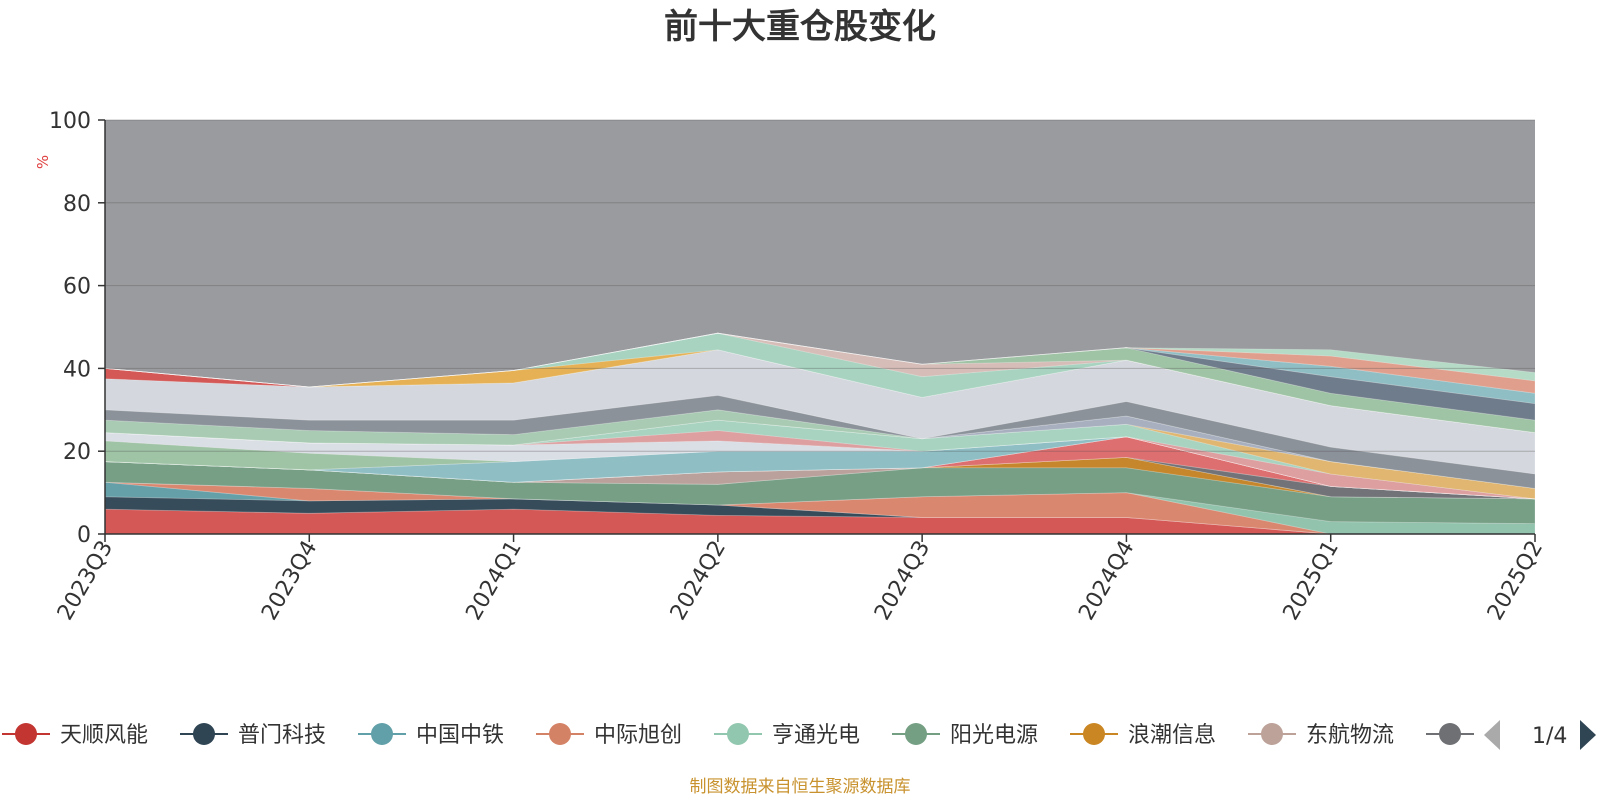 The image size is (1600, 800). I want to click on y-tick-label: 40, so click(77, 369).